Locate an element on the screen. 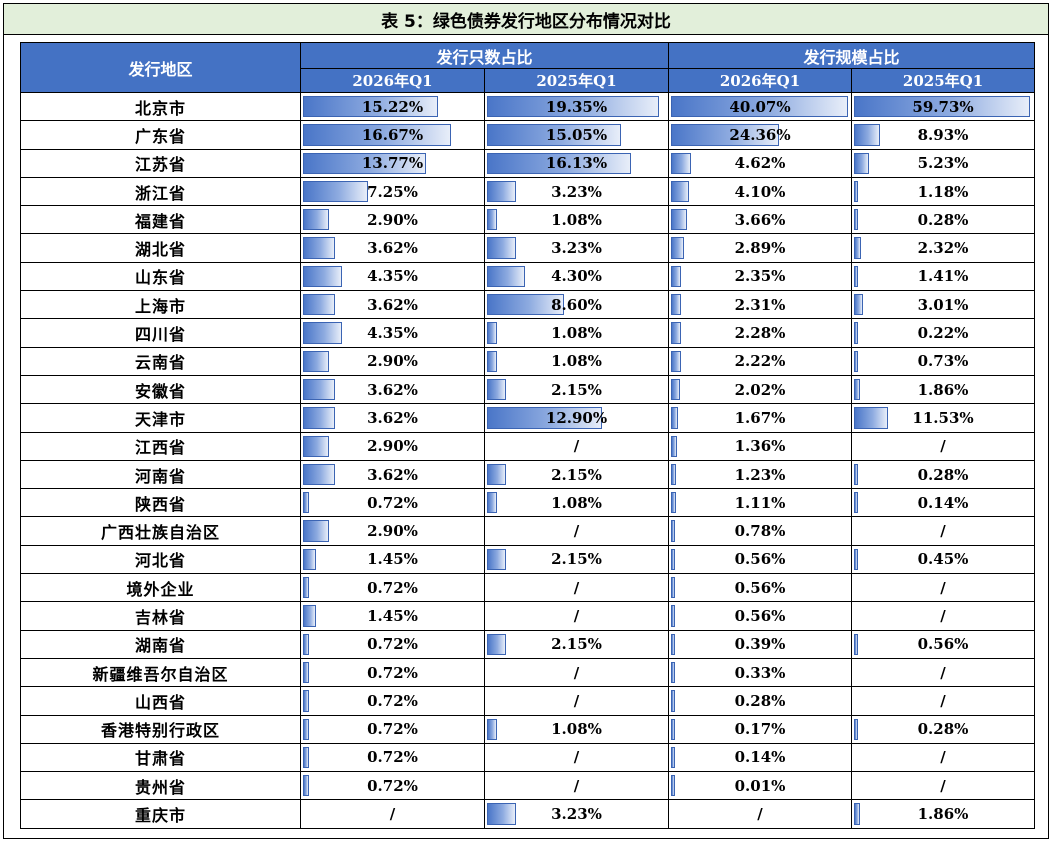 The width and height of the screenshot is (1052, 844). value-text: 4.62% is located at coordinates (760, 163).